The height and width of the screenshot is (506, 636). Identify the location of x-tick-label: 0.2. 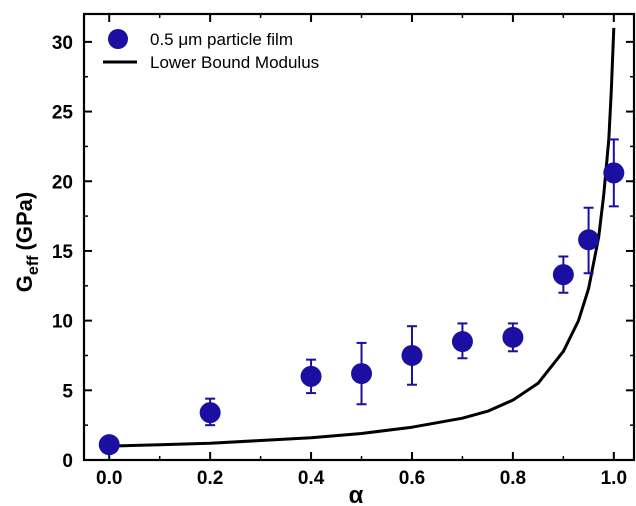
(210, 478).